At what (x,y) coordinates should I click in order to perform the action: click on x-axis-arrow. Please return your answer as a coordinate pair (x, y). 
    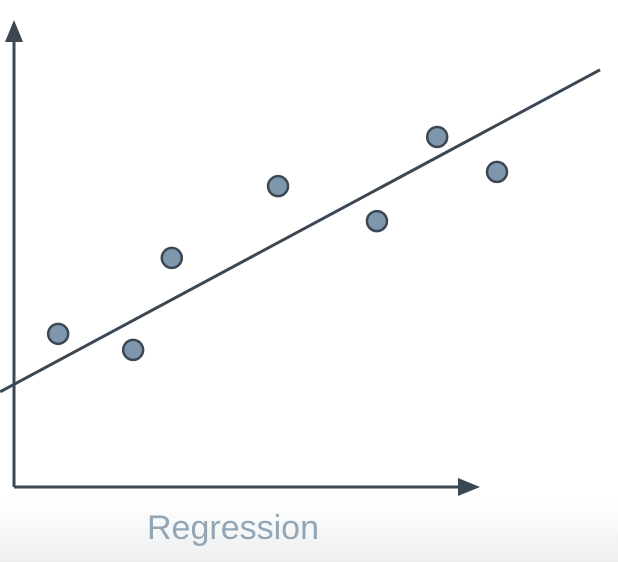
    Looking at the image, I should click on (469, 487).